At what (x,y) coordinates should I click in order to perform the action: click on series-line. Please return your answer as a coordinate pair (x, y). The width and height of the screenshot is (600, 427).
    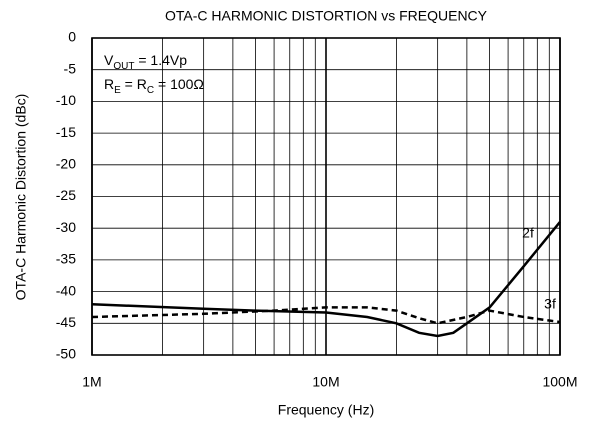
    Looking at the image, I should click on (326, 315).